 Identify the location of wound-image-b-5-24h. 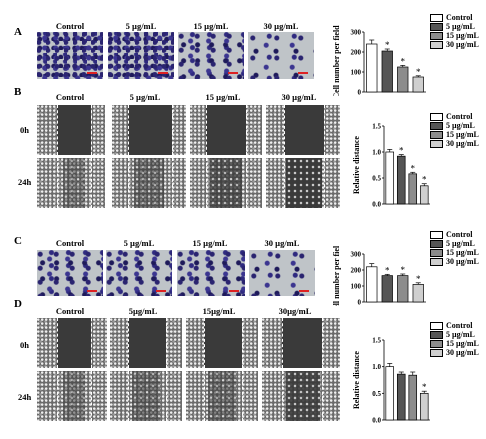
(149, 183).